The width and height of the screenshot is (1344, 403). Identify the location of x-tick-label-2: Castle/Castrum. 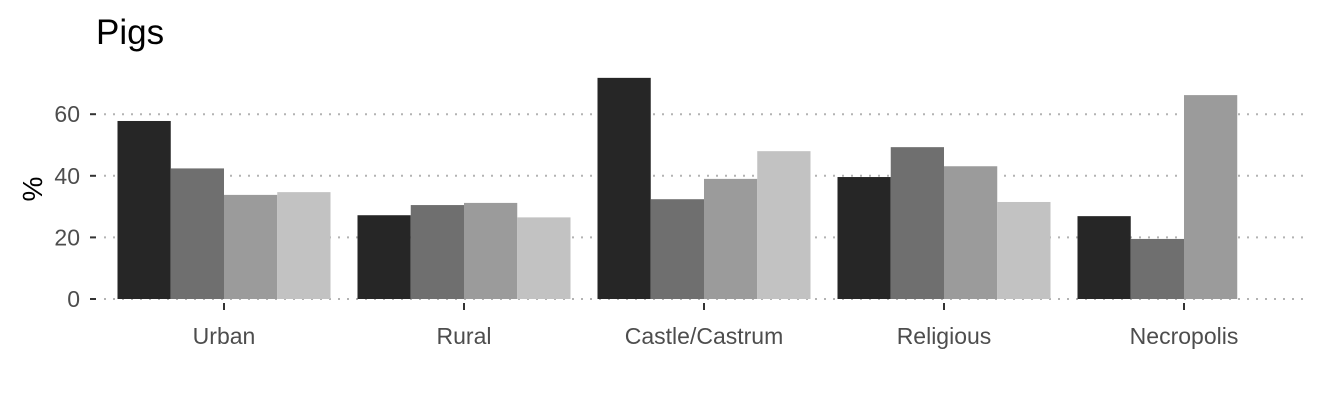
(704, 336).